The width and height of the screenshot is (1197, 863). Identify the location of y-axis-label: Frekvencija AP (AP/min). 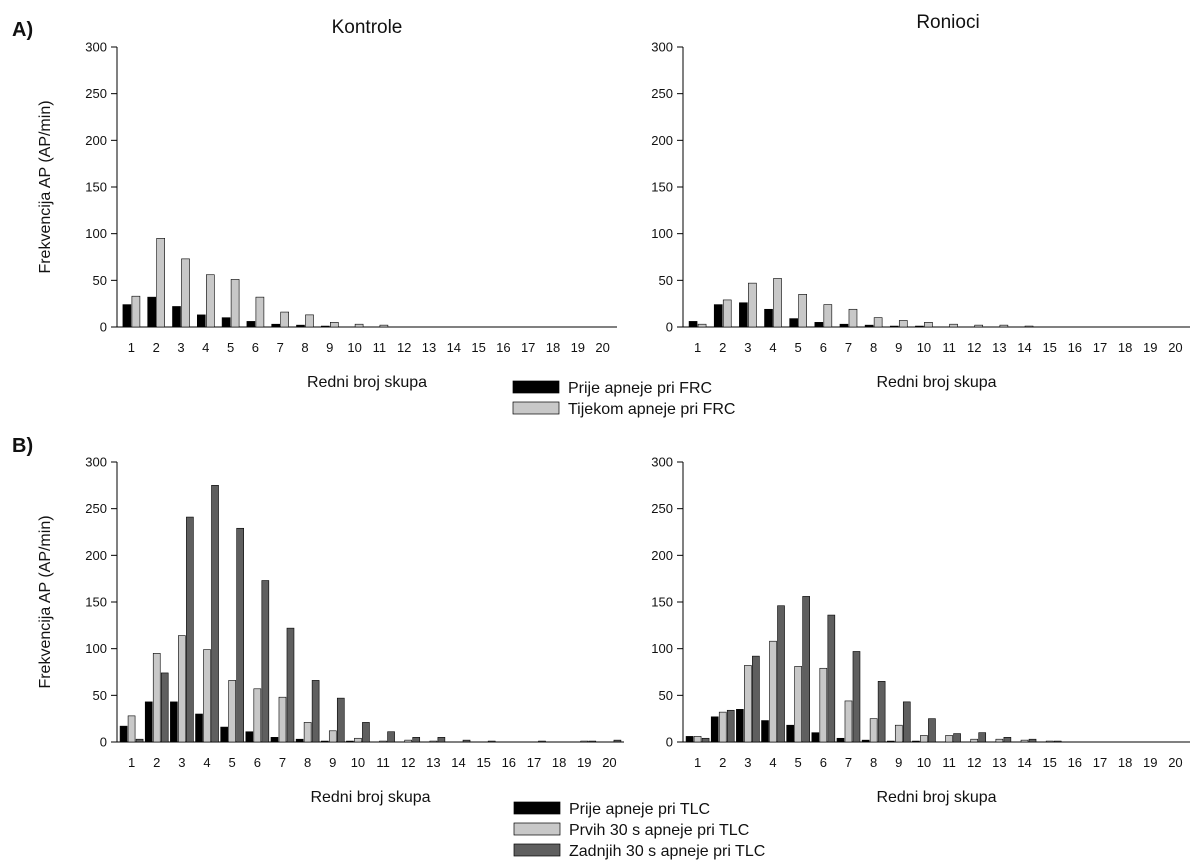
(45, 186).